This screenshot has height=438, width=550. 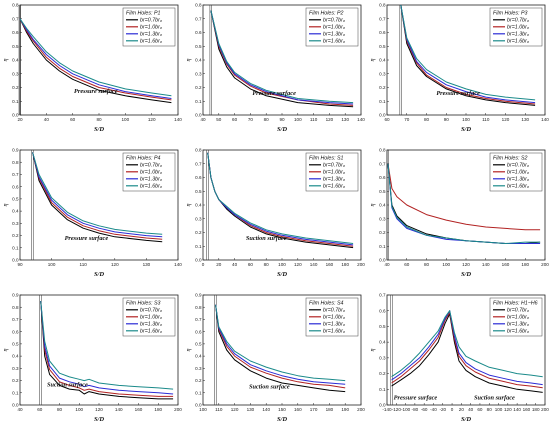 I want to click on x-tick-label: 180, so click(x=158, y=409).